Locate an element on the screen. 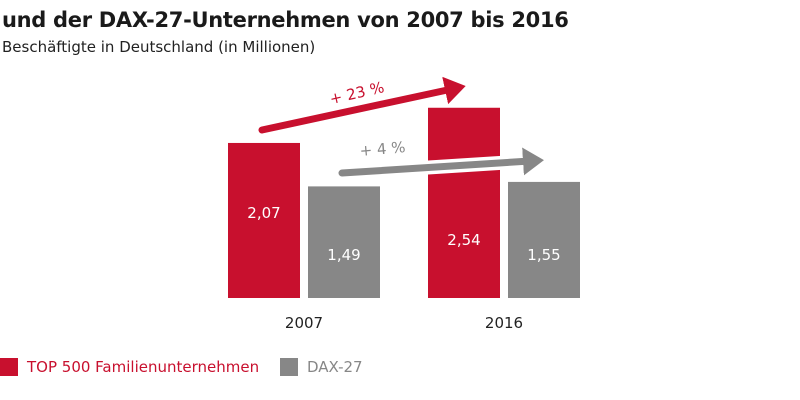 This screenshot has height=400, width=800. legend-item-top500: TOP 500 Familienunternehmen is located at coordinates (129, 367).